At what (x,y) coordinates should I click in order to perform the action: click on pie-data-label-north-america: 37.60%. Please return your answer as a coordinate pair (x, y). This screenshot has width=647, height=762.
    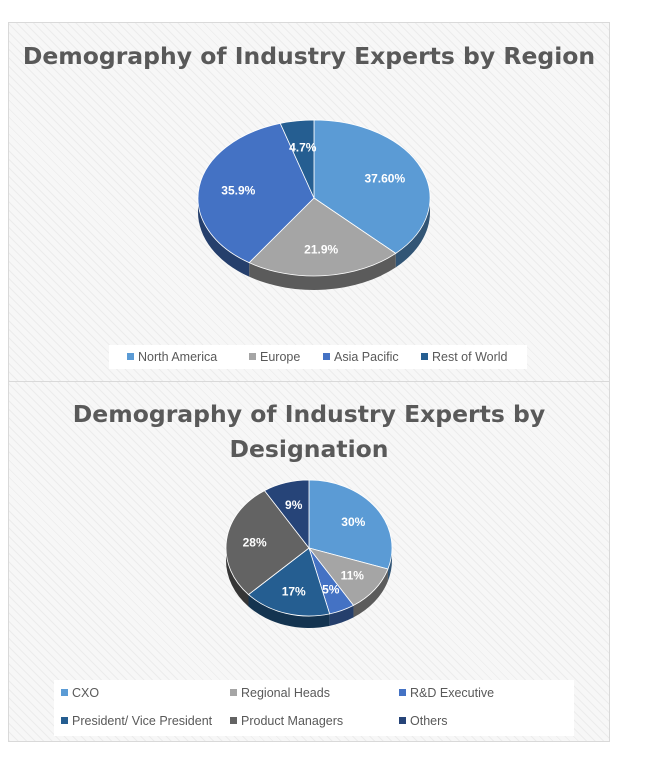
    Looking at the image, I should click on (384, 179).